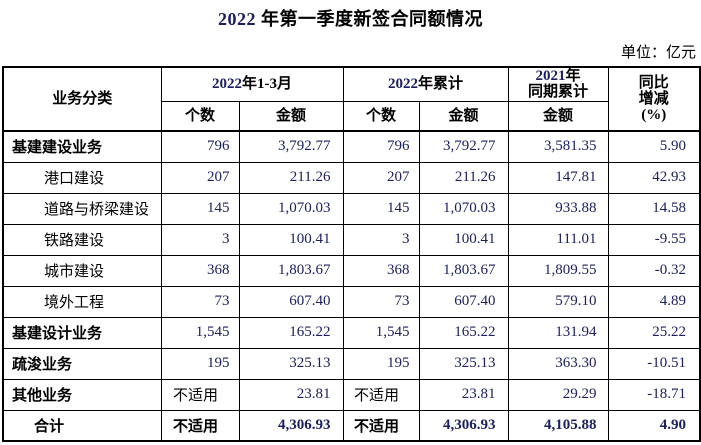  What do you see at coordinates (200, 208) in the screenshot?
I see `cell-q1-count: 145` at bounding box center [200, 208].